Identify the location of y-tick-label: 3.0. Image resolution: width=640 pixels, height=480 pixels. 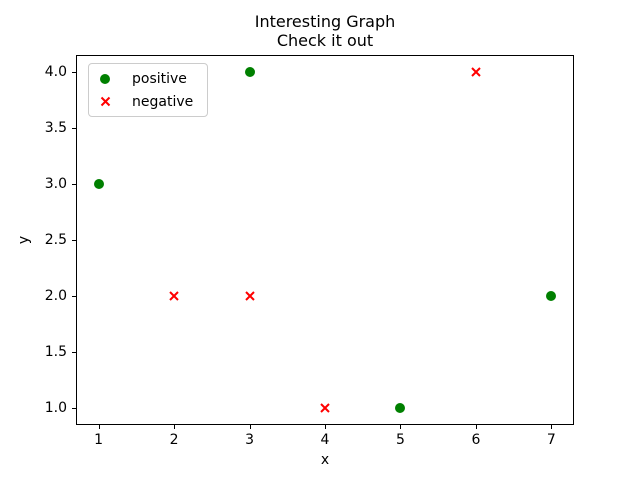
(55, 183).